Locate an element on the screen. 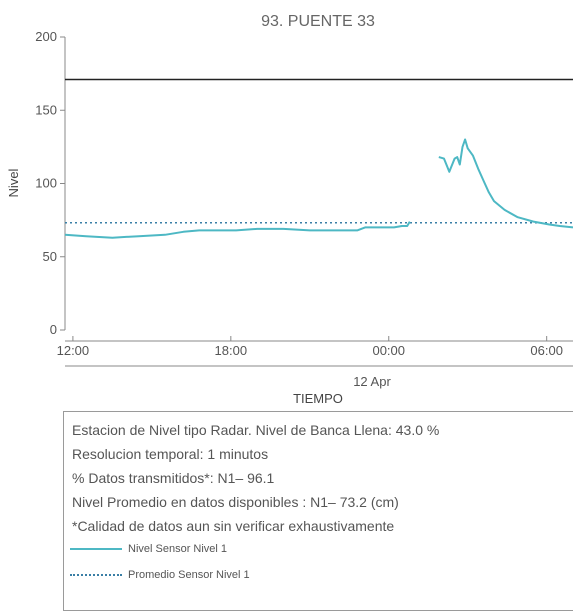 This screenshot has height=611, width=573. y-tick-label: 100 is located at coordinates (46, 183).